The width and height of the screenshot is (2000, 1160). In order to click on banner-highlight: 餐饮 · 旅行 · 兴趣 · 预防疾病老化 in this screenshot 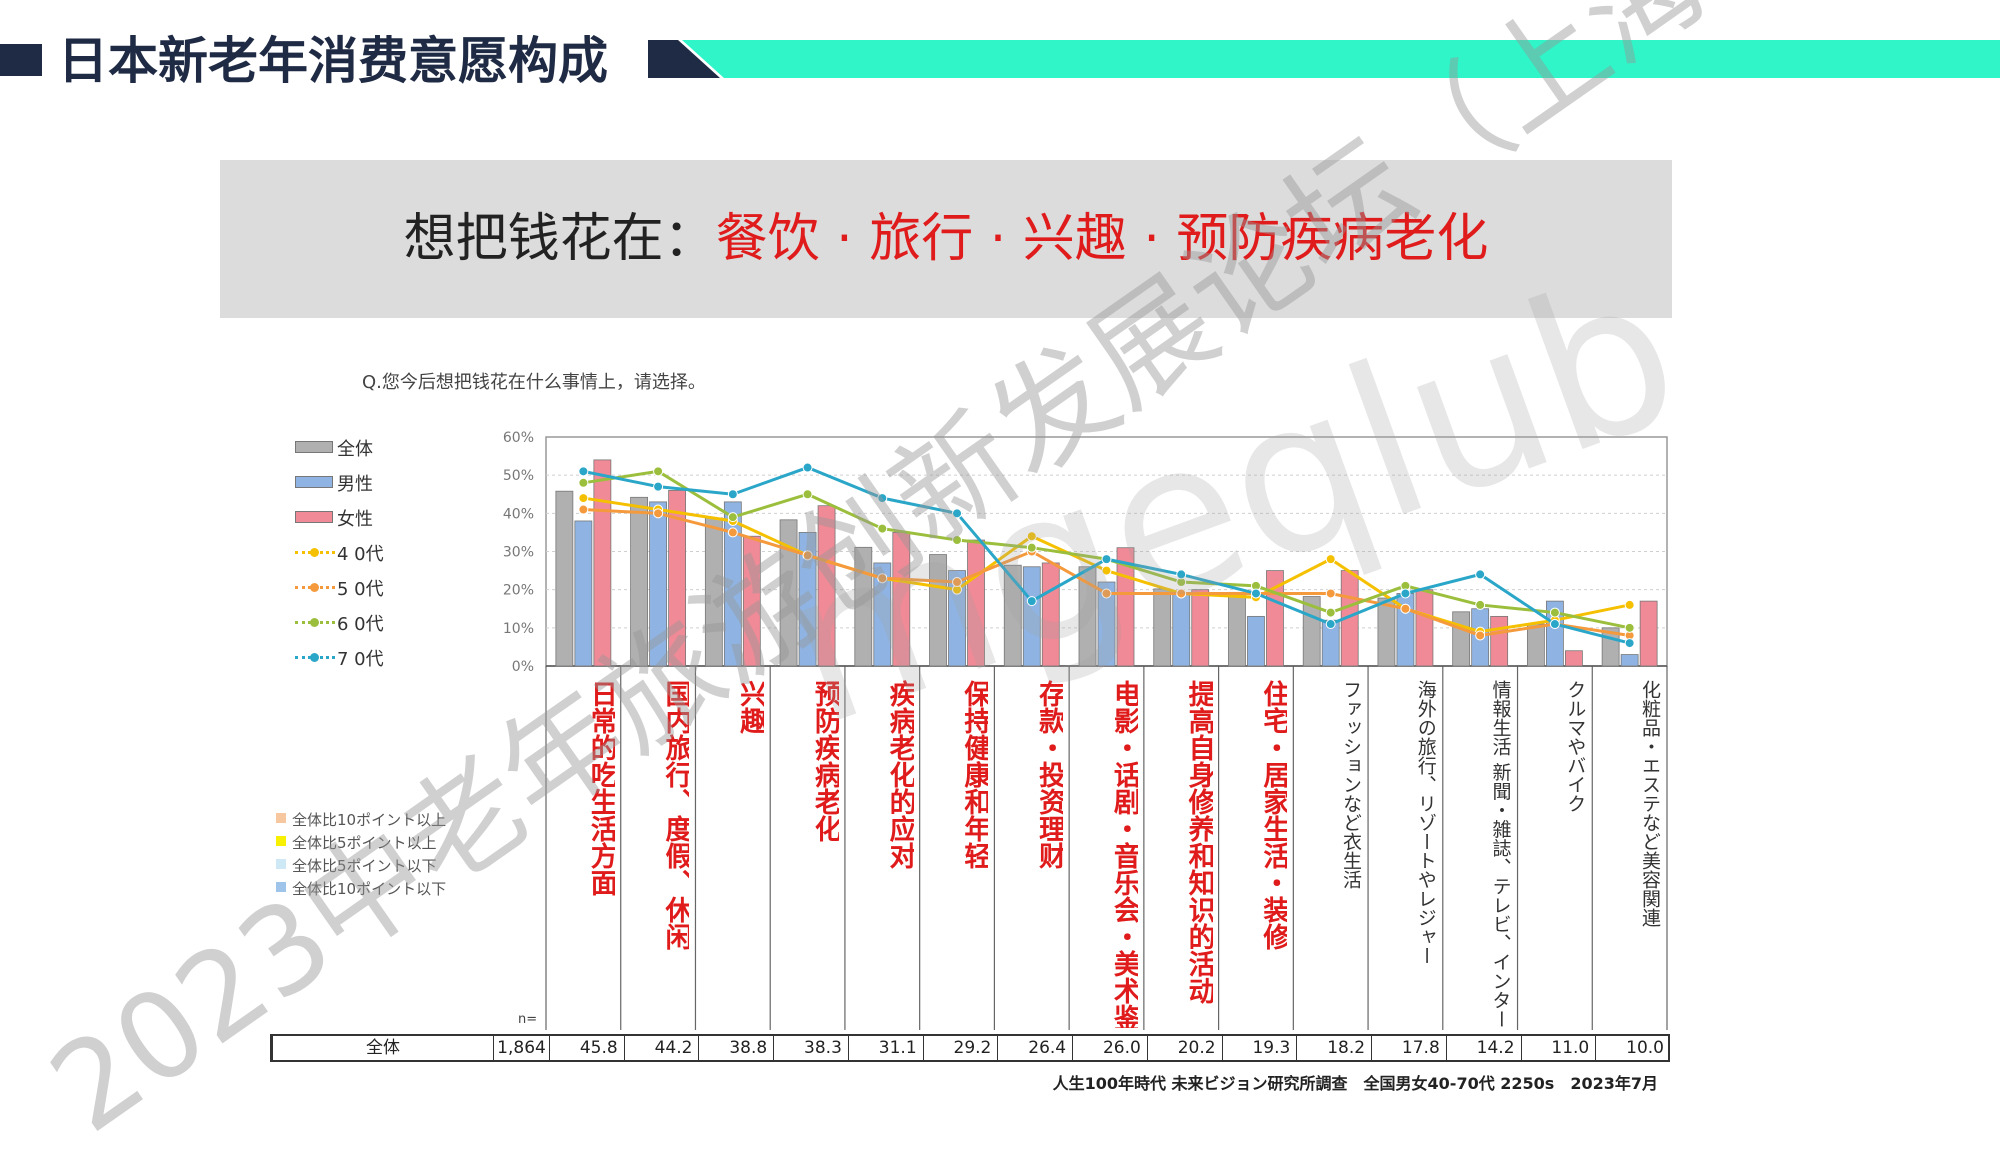, I will do `click(1102, 239)`.